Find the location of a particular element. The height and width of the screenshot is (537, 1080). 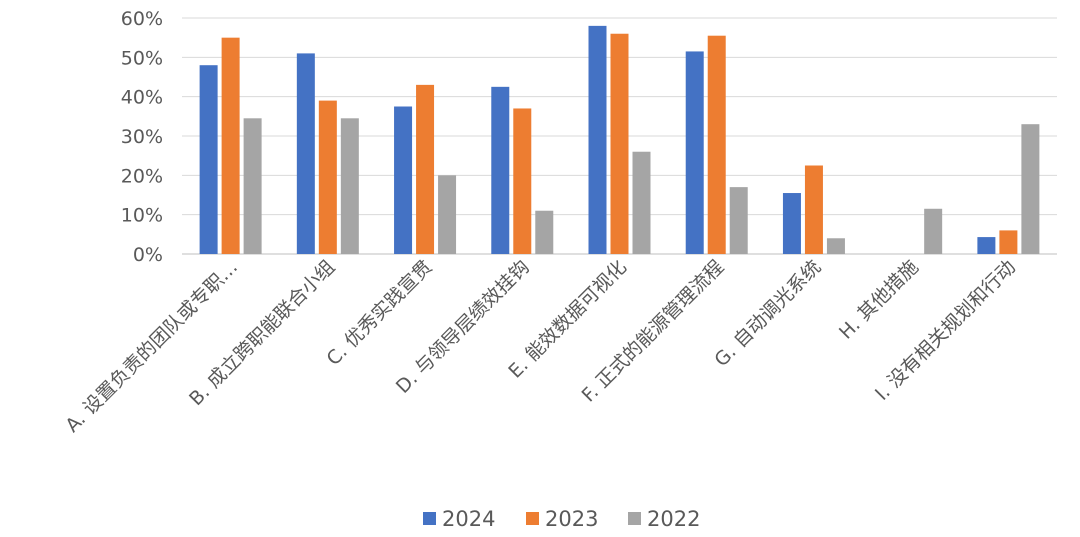

bar-2022-f is located at coordinates (738, 220).